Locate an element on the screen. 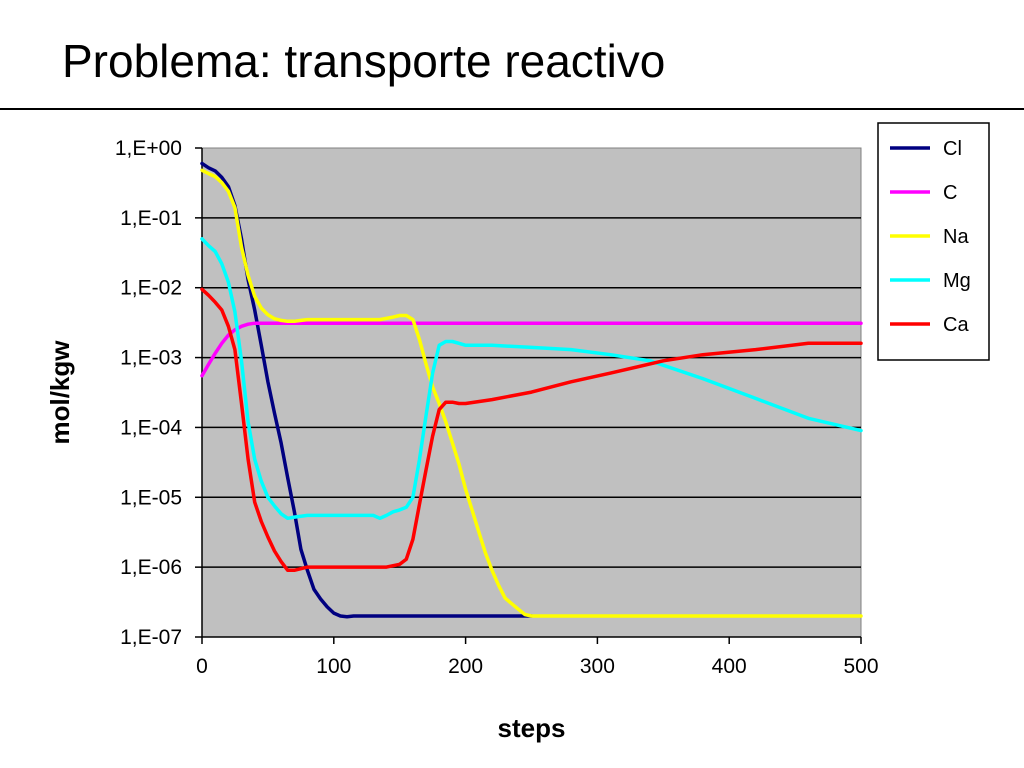 This screenshot has width=1024, height=768. legend-label-na: Na is located at coordinates (956, 237).